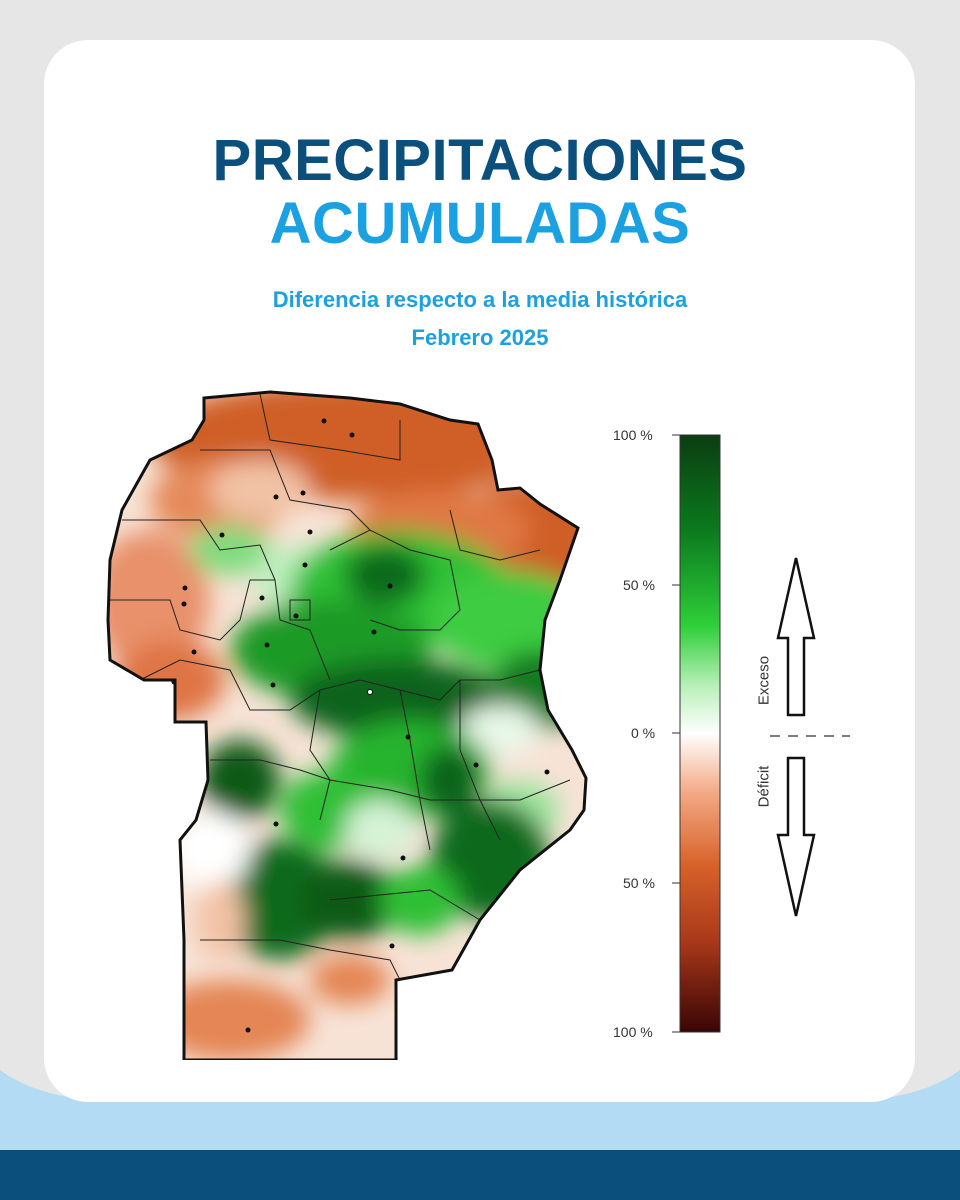 The height and width of the screenshot is (1200, 960). What do you see at coordinates (480, 1135) in the screenshot?
I see `bottom-wave` at bounding box center [480, 1135].